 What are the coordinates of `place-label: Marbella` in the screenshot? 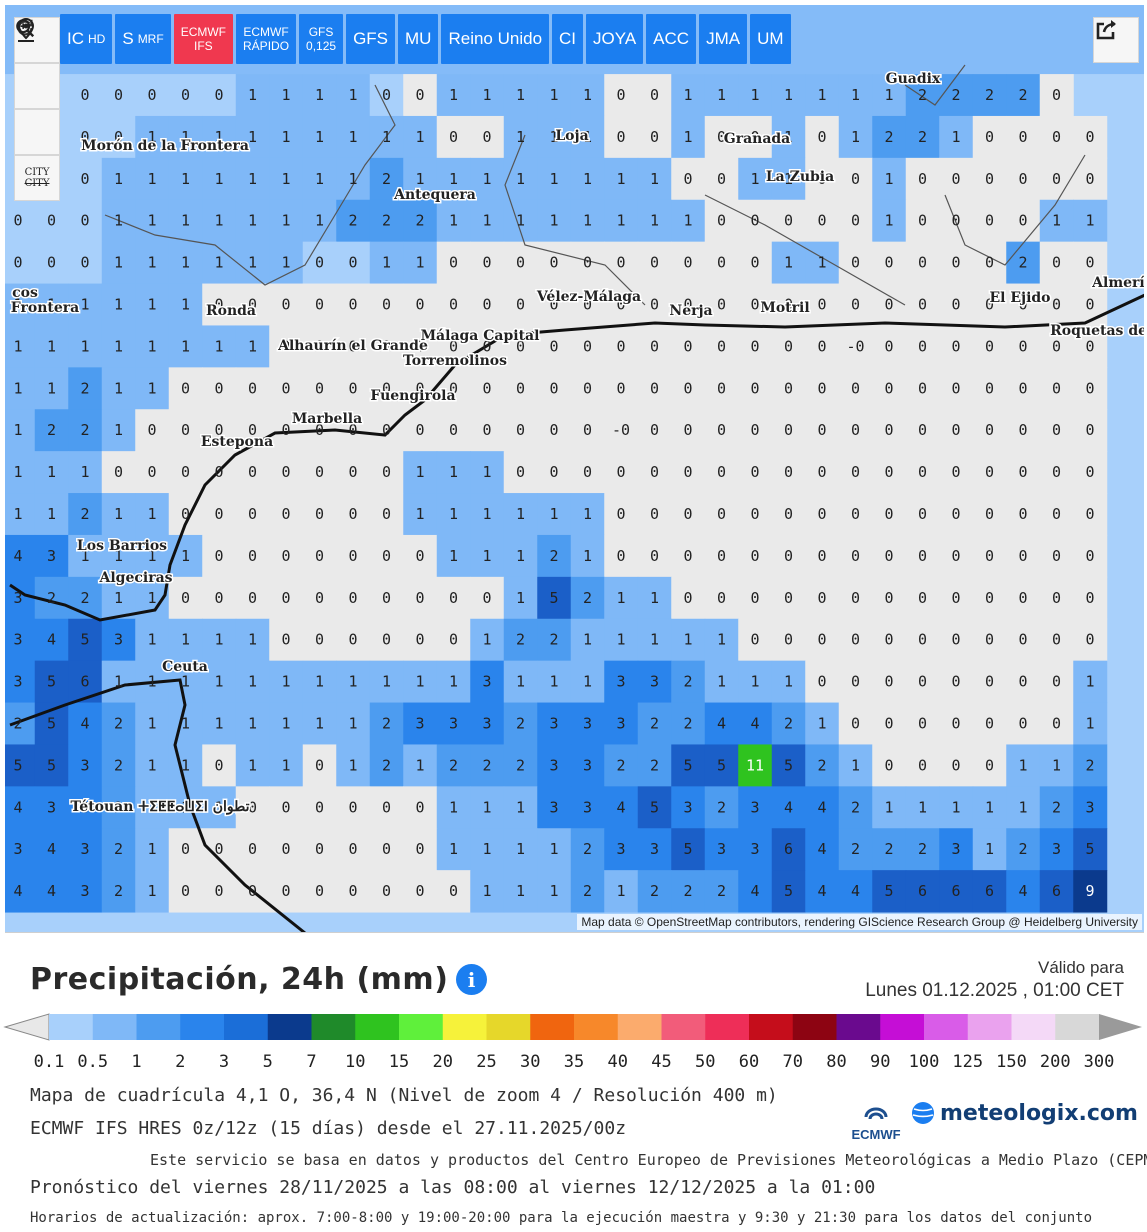 It's located at (326, 419).